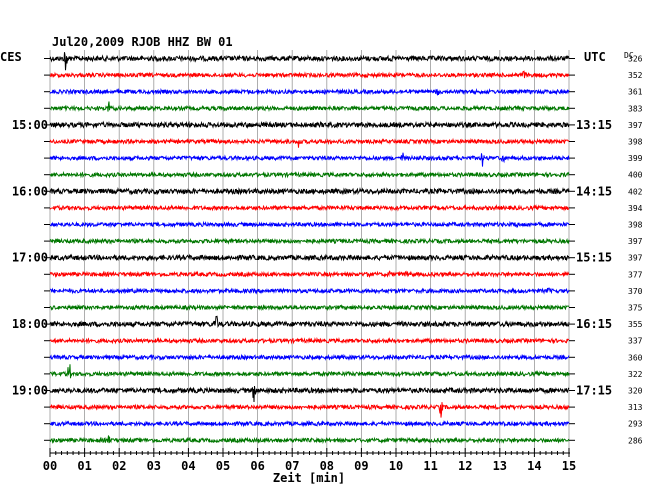 This screenshot has width=650, height=494. Describe the element at coordinates (500, 466) in the screenshot. I see `x-tick-label: 13` at that location.